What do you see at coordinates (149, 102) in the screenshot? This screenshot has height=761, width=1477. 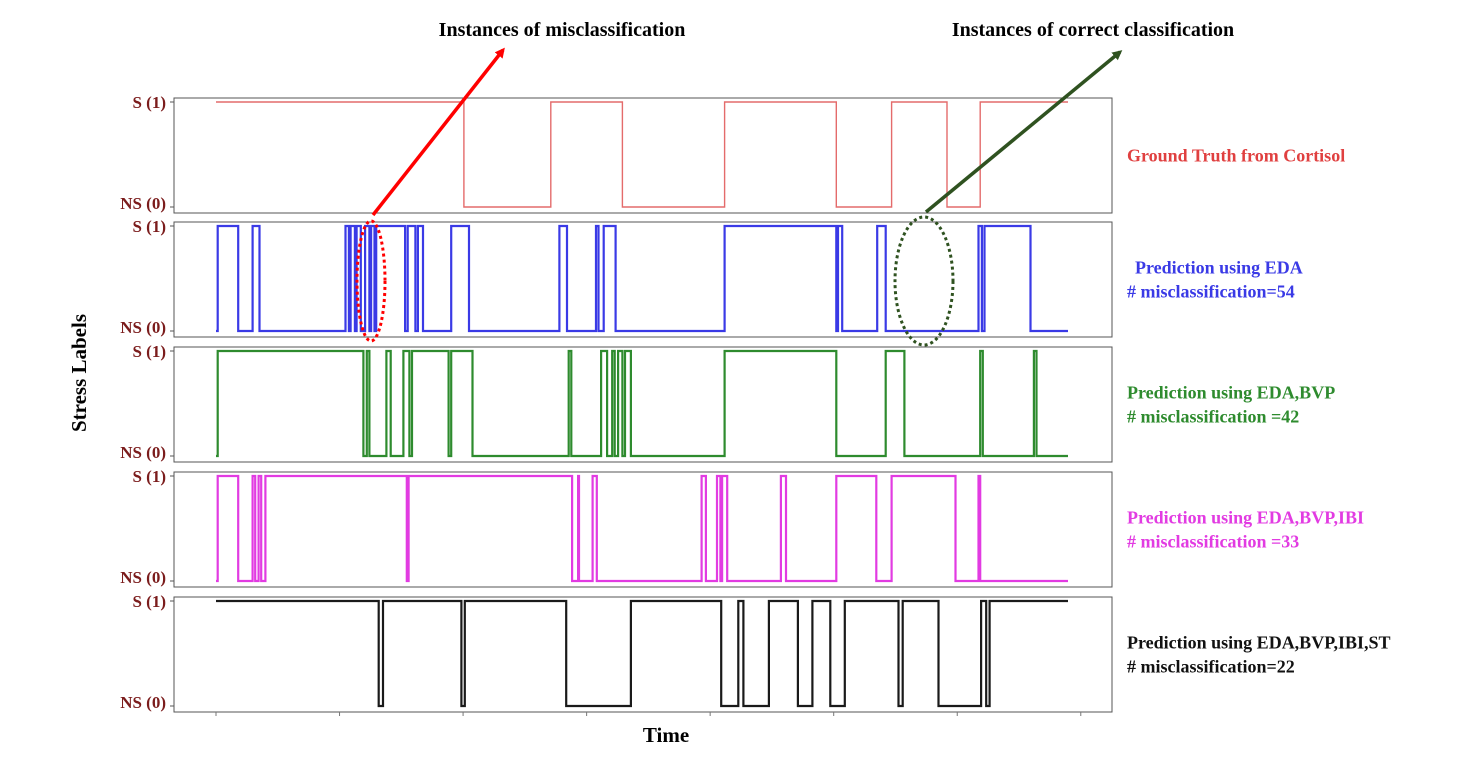 I see `y-tick-label-high-0: S (1)` at bounding box center [149, 102].